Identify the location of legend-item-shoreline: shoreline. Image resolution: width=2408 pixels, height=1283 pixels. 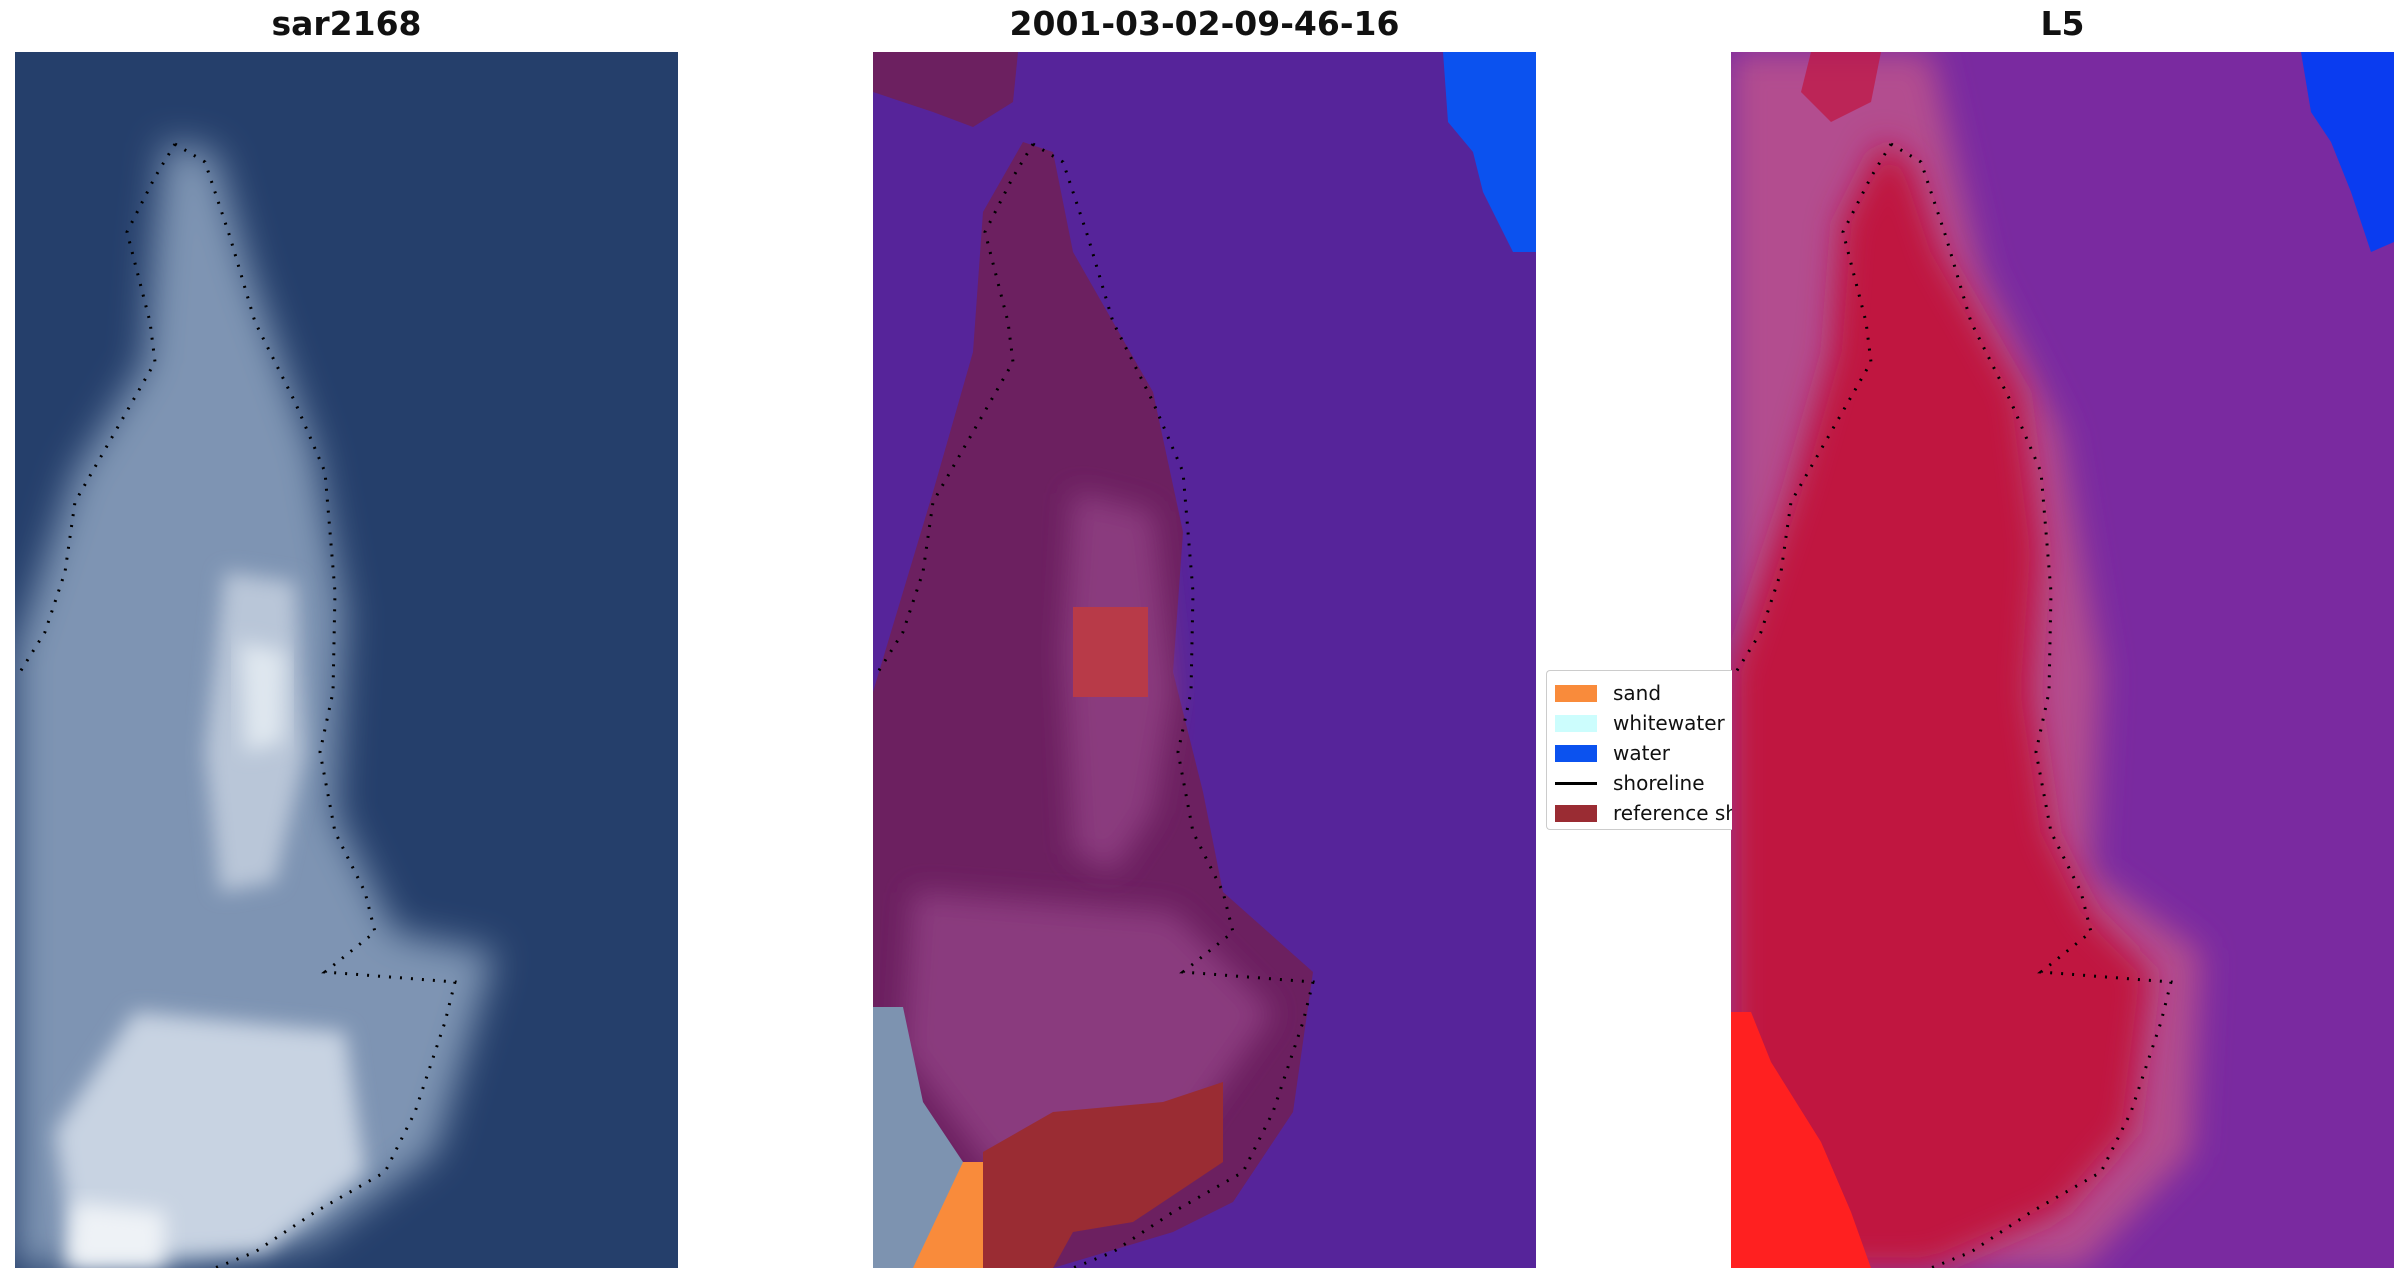
(1630, 783).